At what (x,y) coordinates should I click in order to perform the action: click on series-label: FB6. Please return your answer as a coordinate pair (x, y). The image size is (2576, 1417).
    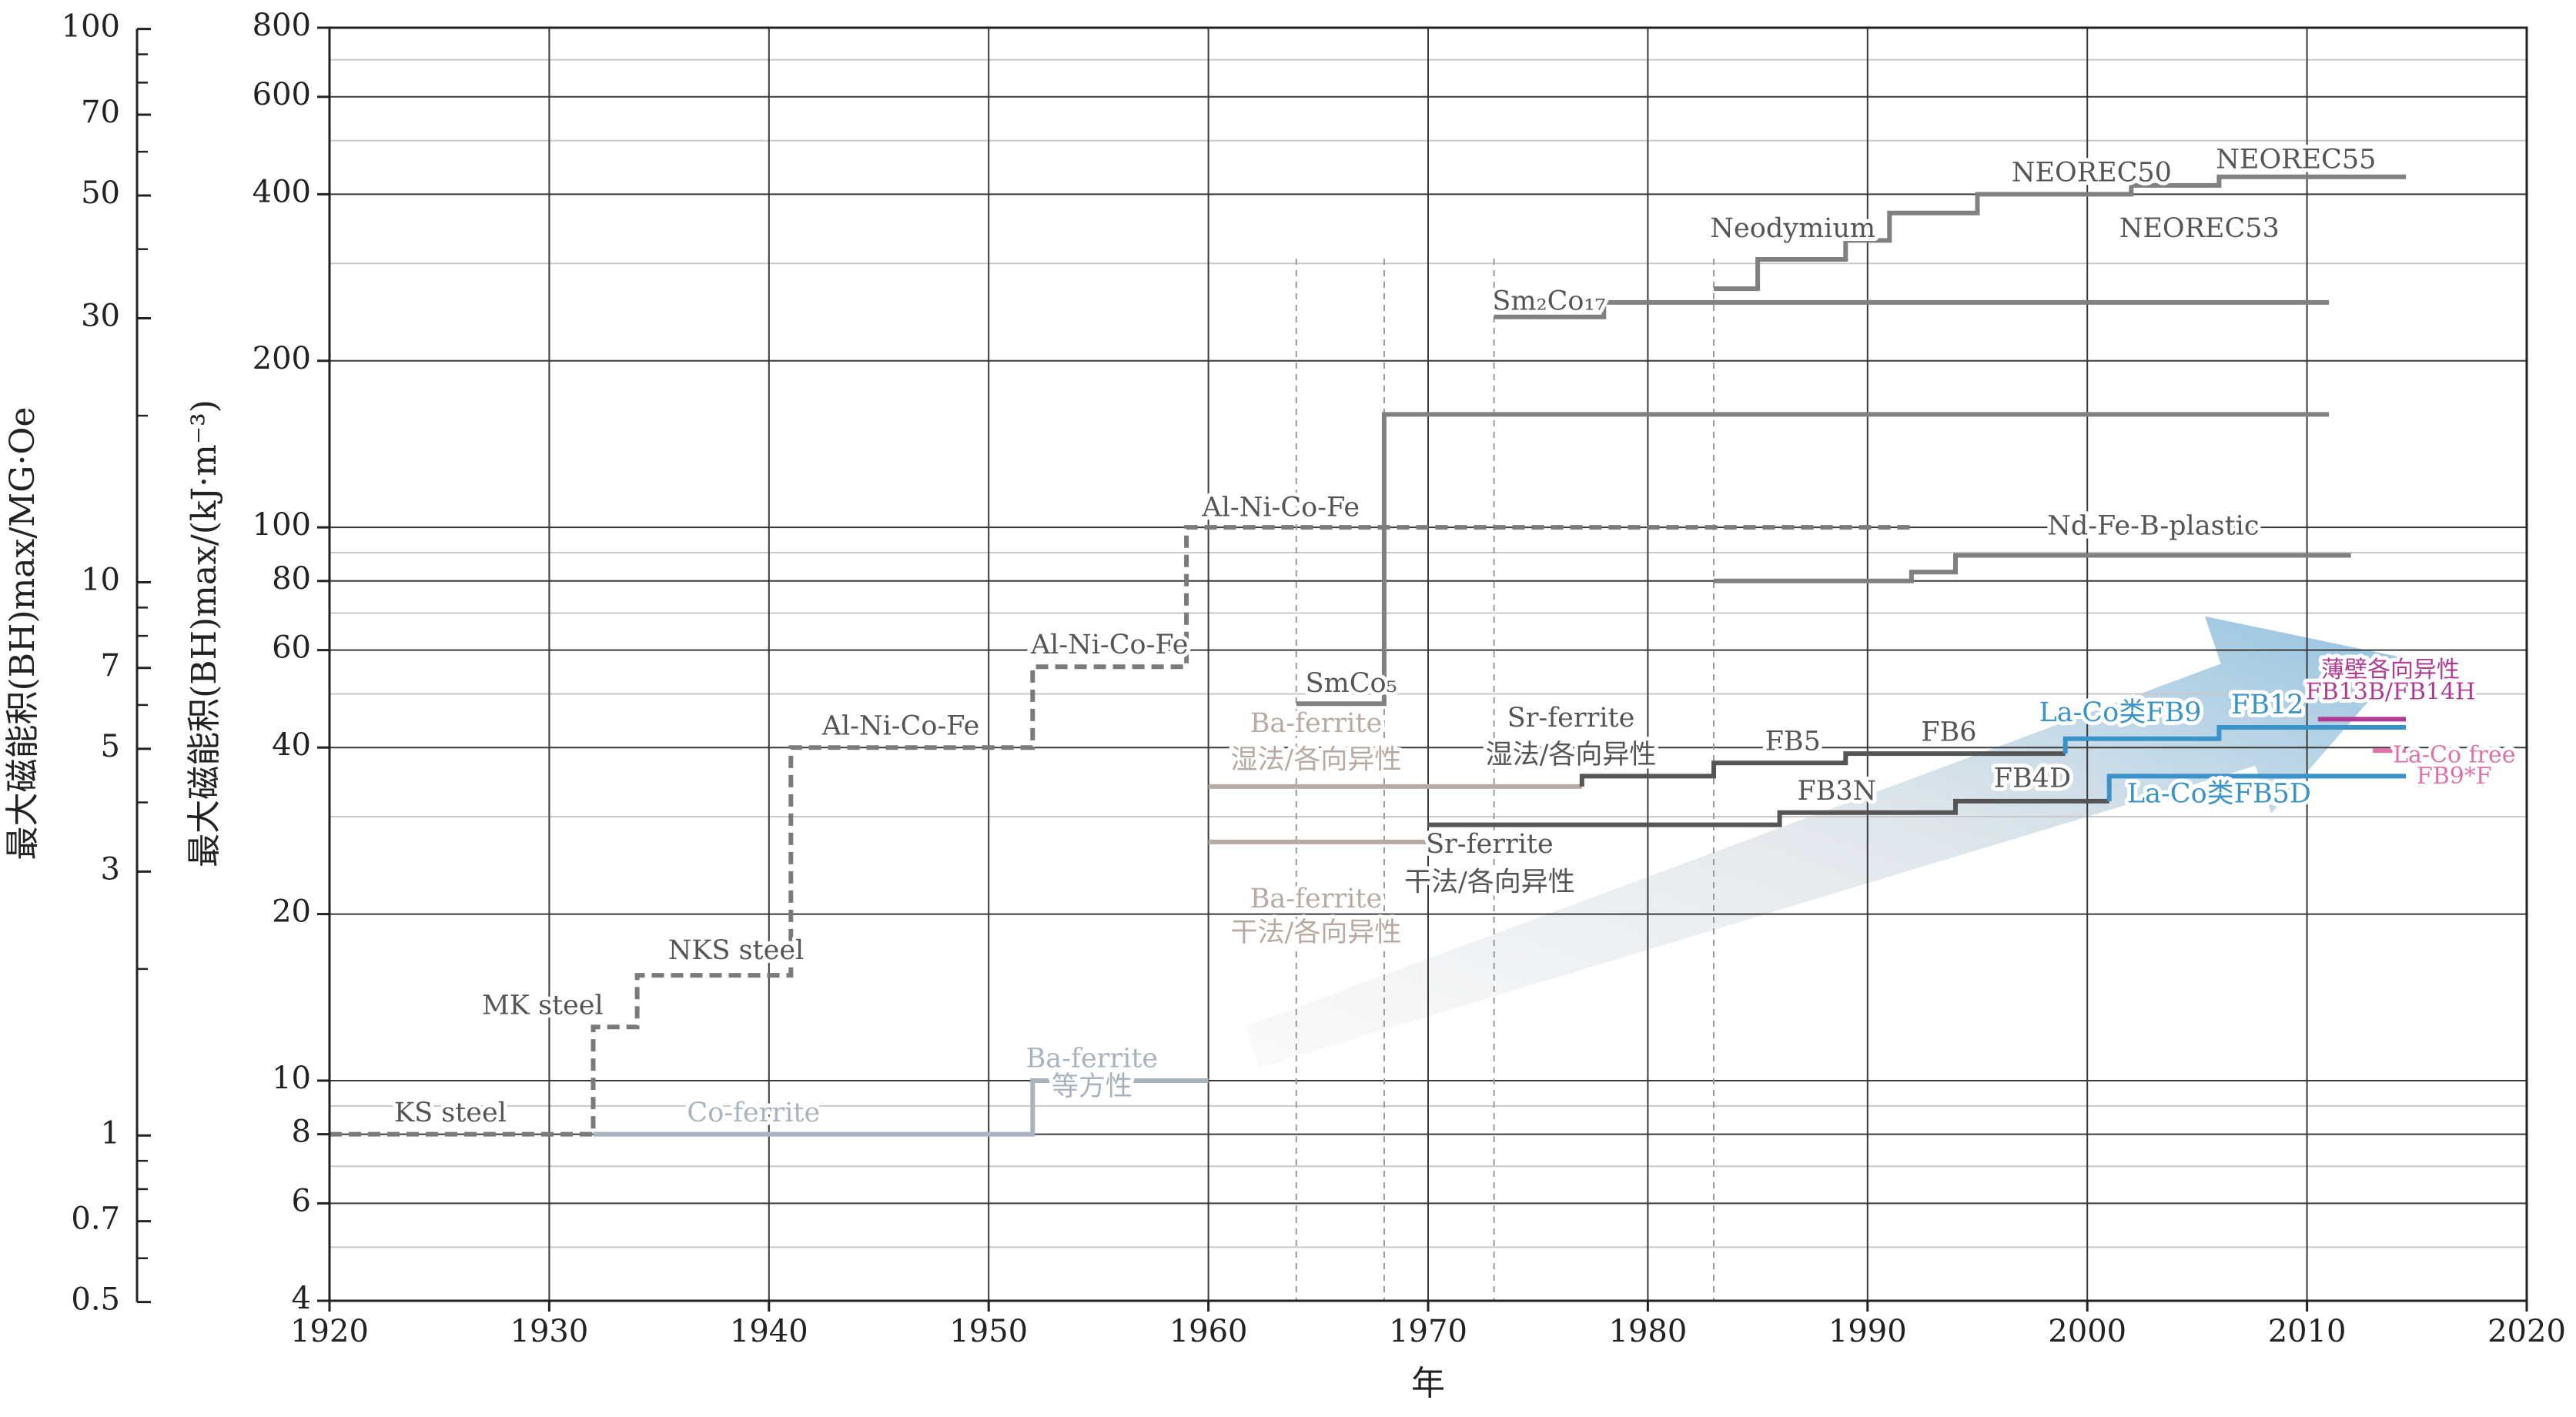
    Looking at the image, I should click on (1949, 732).